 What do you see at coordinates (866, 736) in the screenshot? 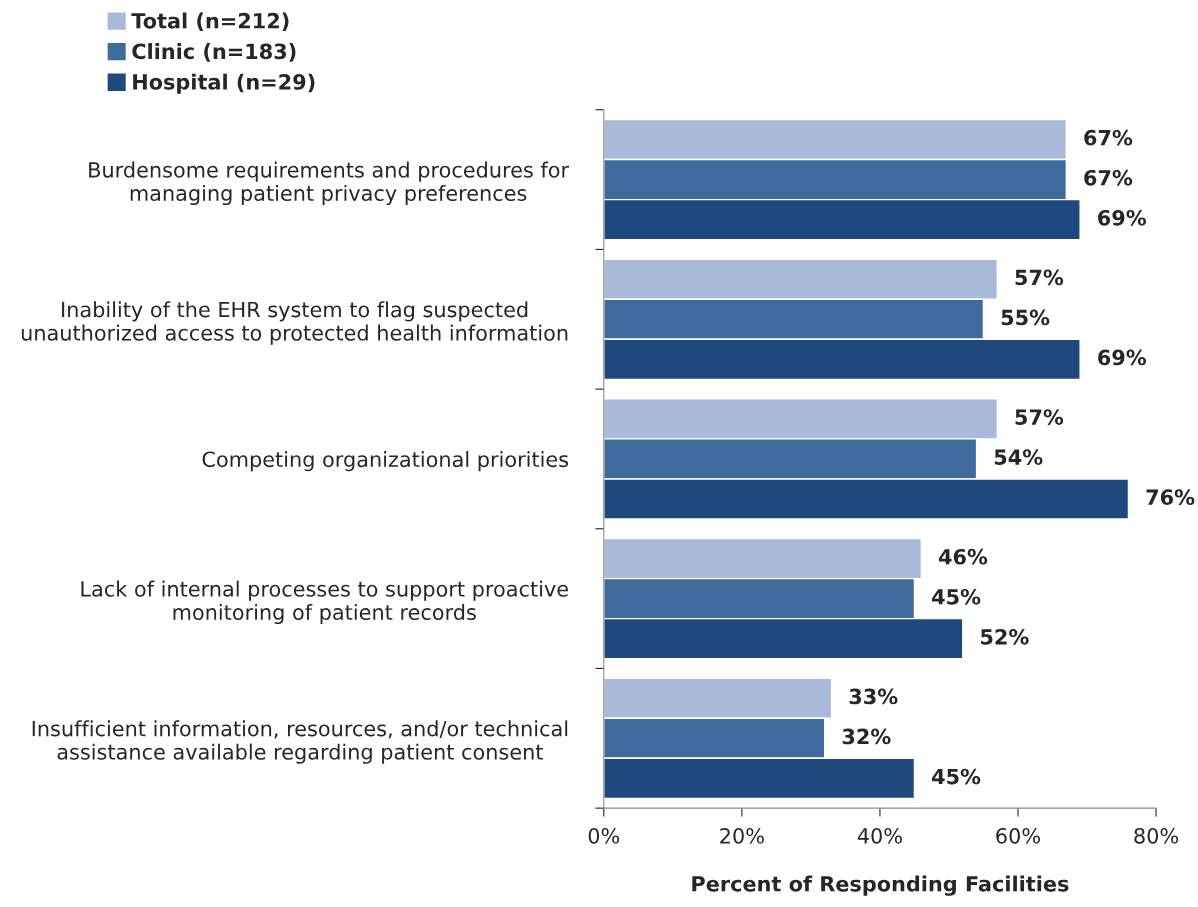
I see `data-label: 32%` at bounding box center [866, 736].